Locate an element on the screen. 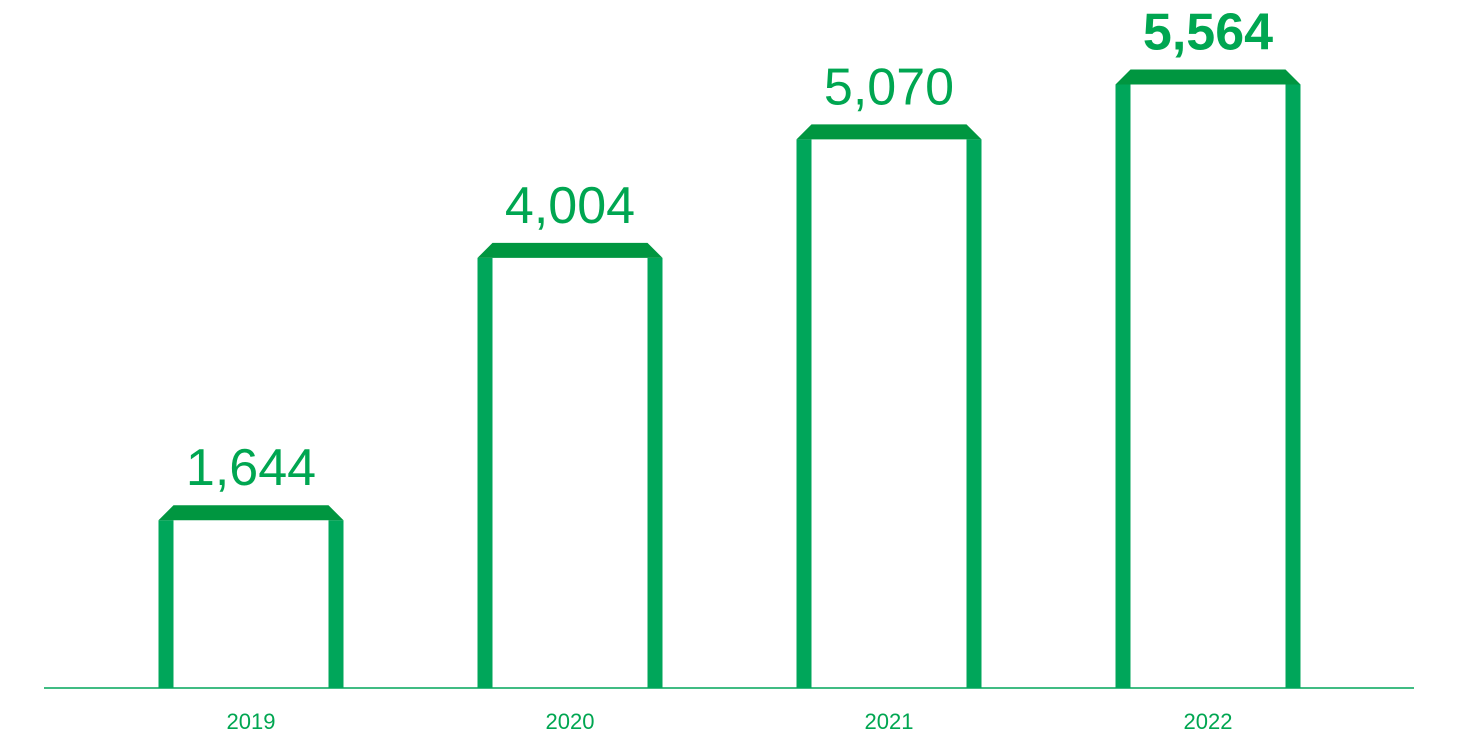  x-tick-label-2019: 2019 is located at coordinates (251, 721).